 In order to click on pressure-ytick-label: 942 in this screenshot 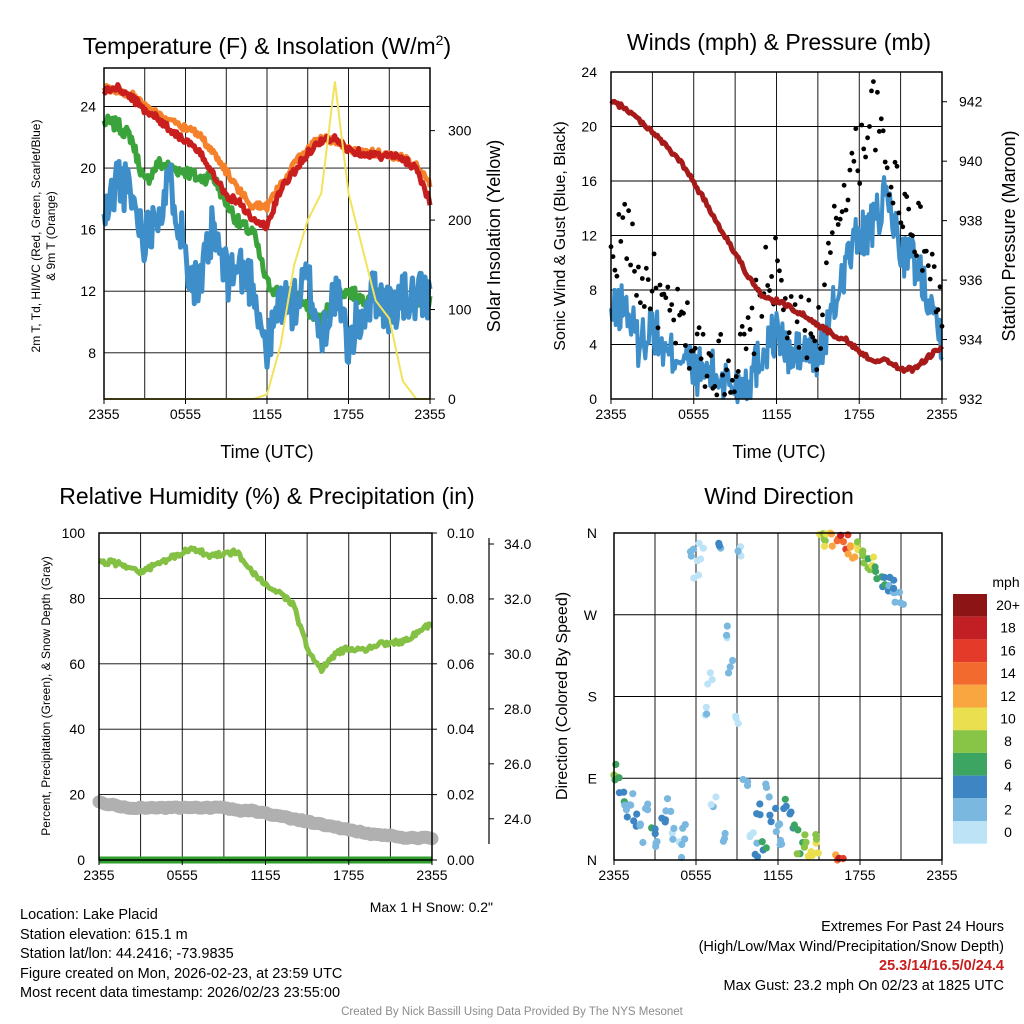, I will do `click(971, 102)`.